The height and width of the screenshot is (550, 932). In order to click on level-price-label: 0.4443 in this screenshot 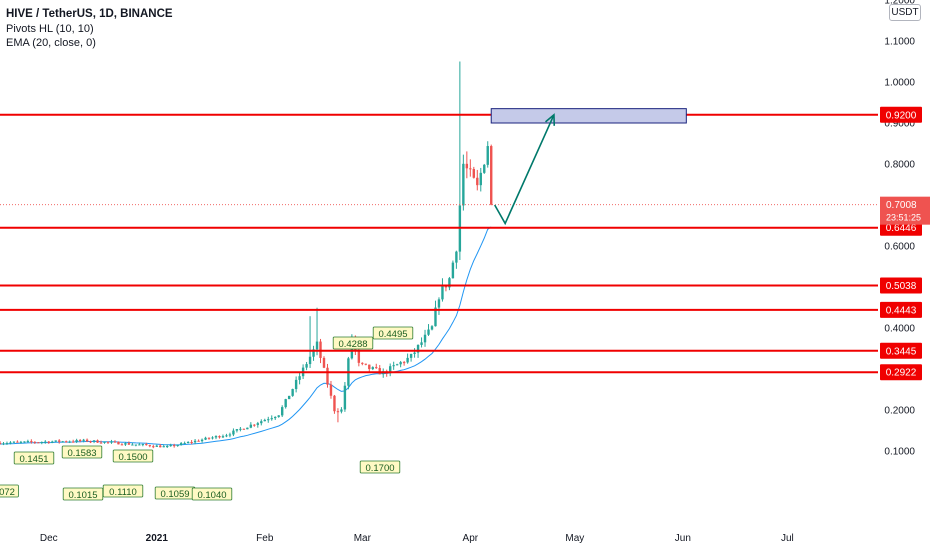, I will do `click(901, 310)`.